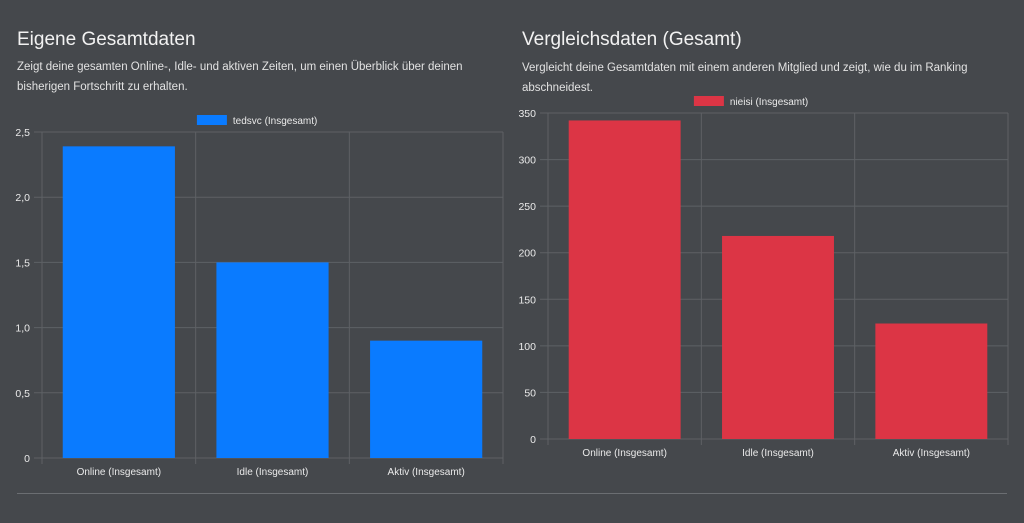 The image size is (1024, 523). I want to click on y-tick-label: 300, so click(527, 161).